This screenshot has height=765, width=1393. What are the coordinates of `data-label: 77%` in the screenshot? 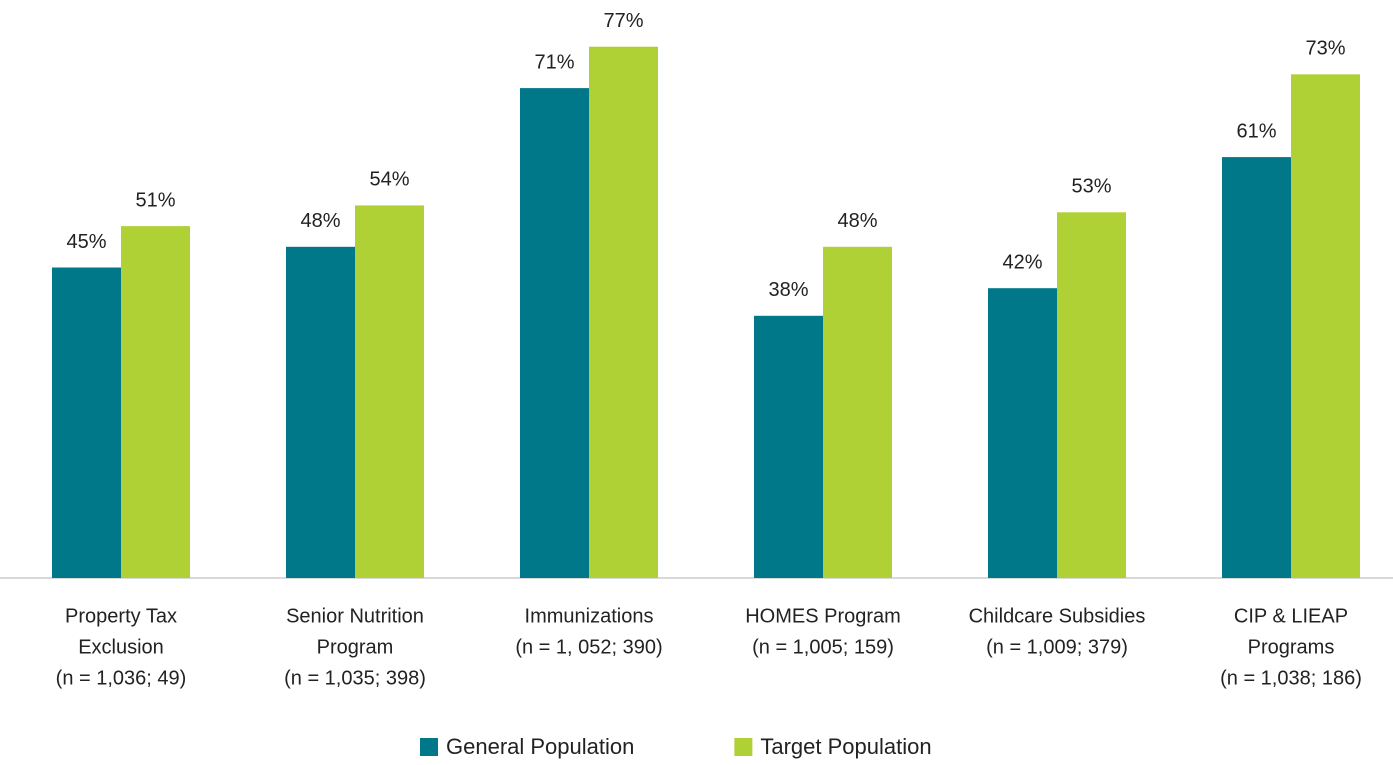 It's located at (623, 21).